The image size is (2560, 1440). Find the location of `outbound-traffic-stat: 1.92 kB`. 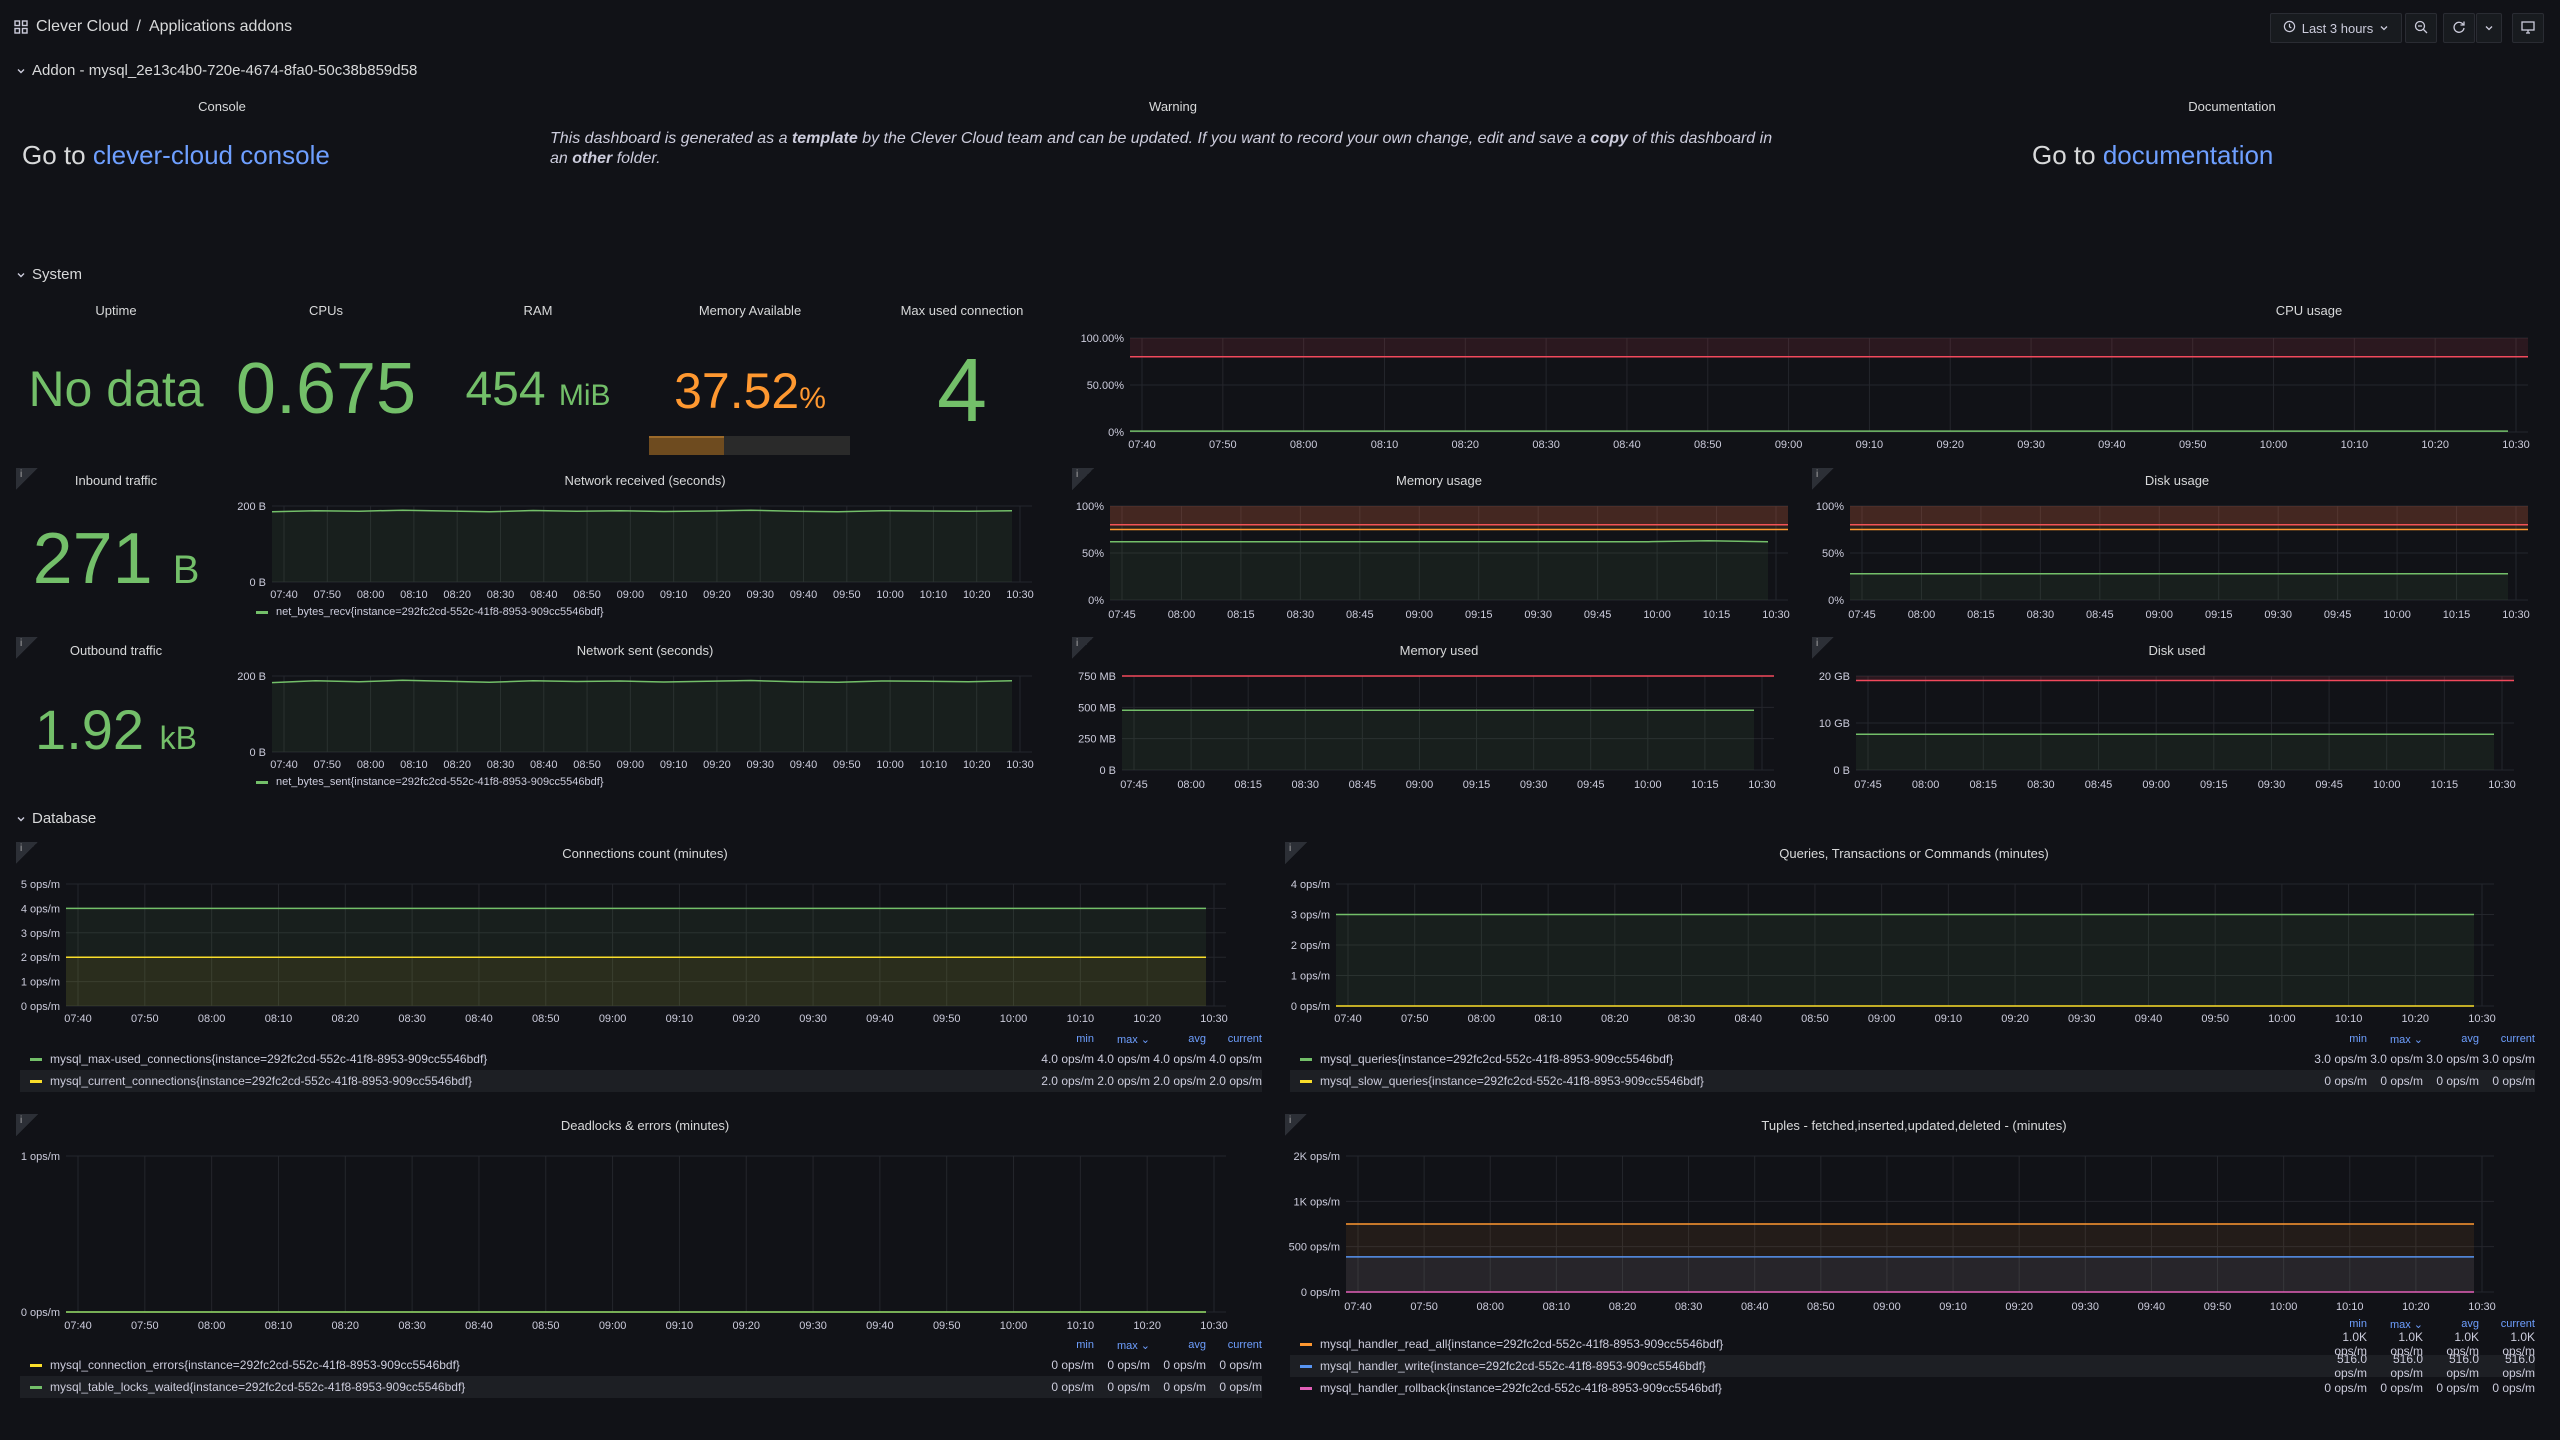

outbound-traffic-stat: 1.92 kB is located at coordinates (116, 729).